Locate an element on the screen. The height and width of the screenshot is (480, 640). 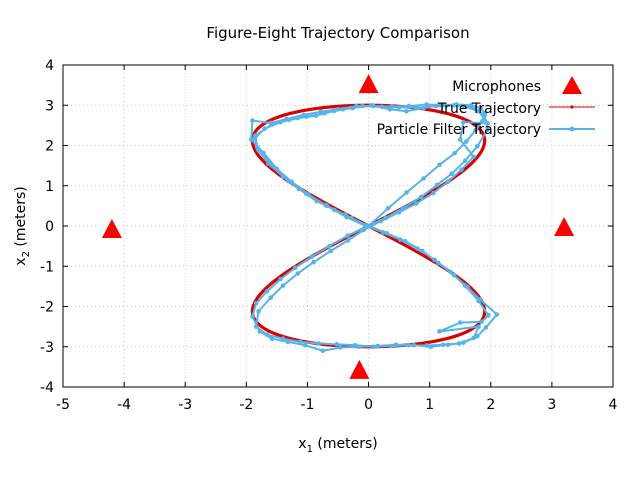
y-tick-label: 4 is located at coordinates (49, 66).